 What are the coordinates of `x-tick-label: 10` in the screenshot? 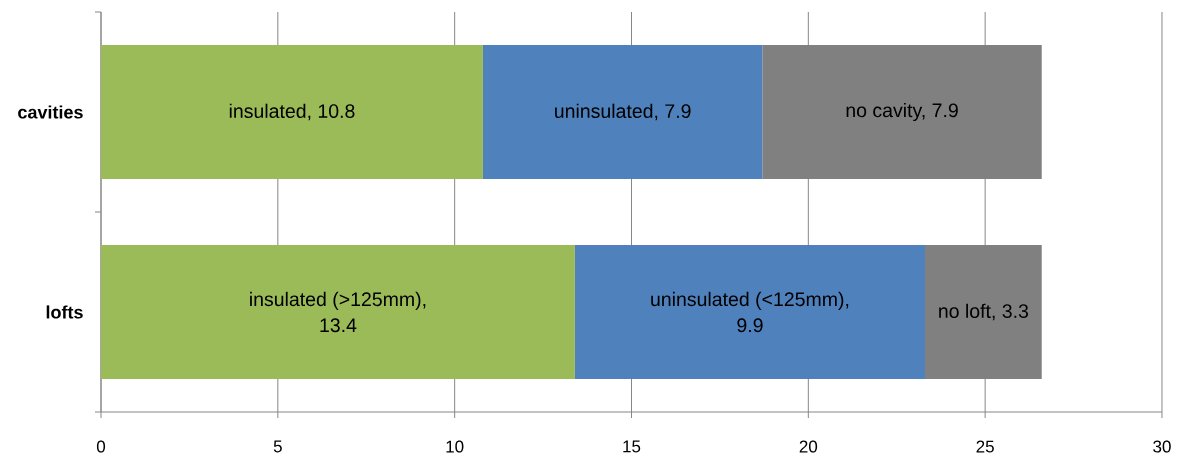 It's located at (455, 446).